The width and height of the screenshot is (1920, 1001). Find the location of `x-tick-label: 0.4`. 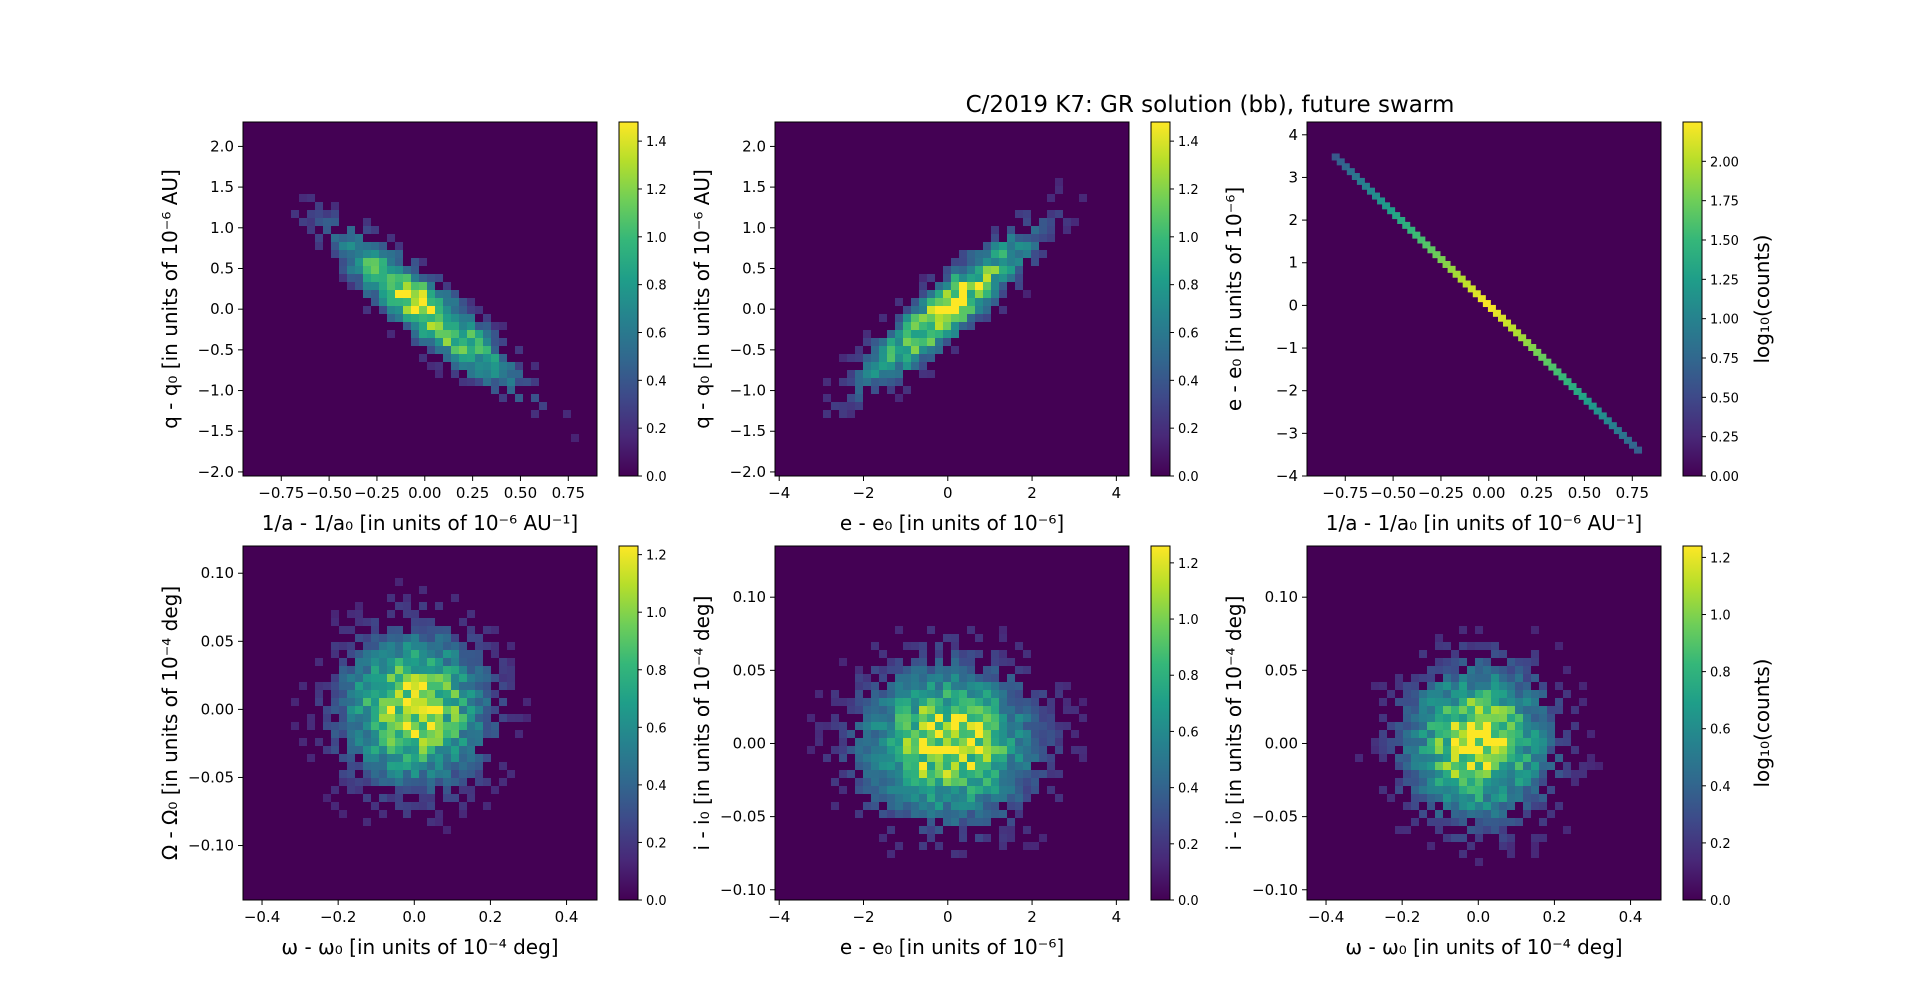

x-tick-label: 0.4 is located at coordinates (567, 917).